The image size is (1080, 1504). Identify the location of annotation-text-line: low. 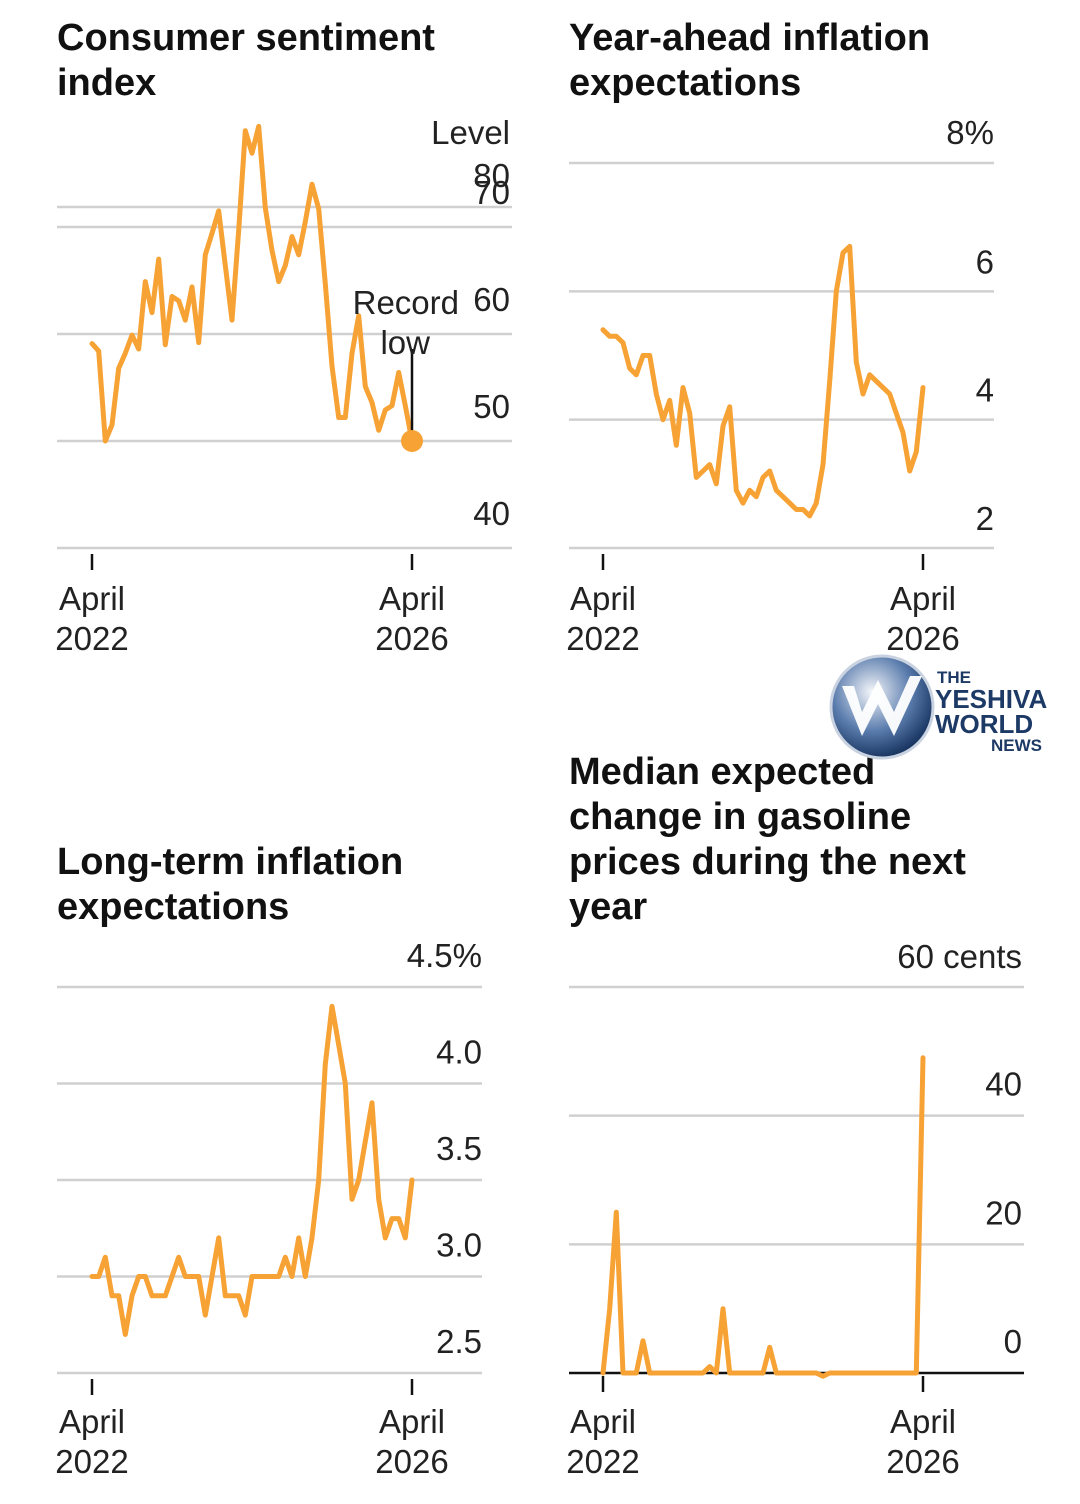
(405, 342).